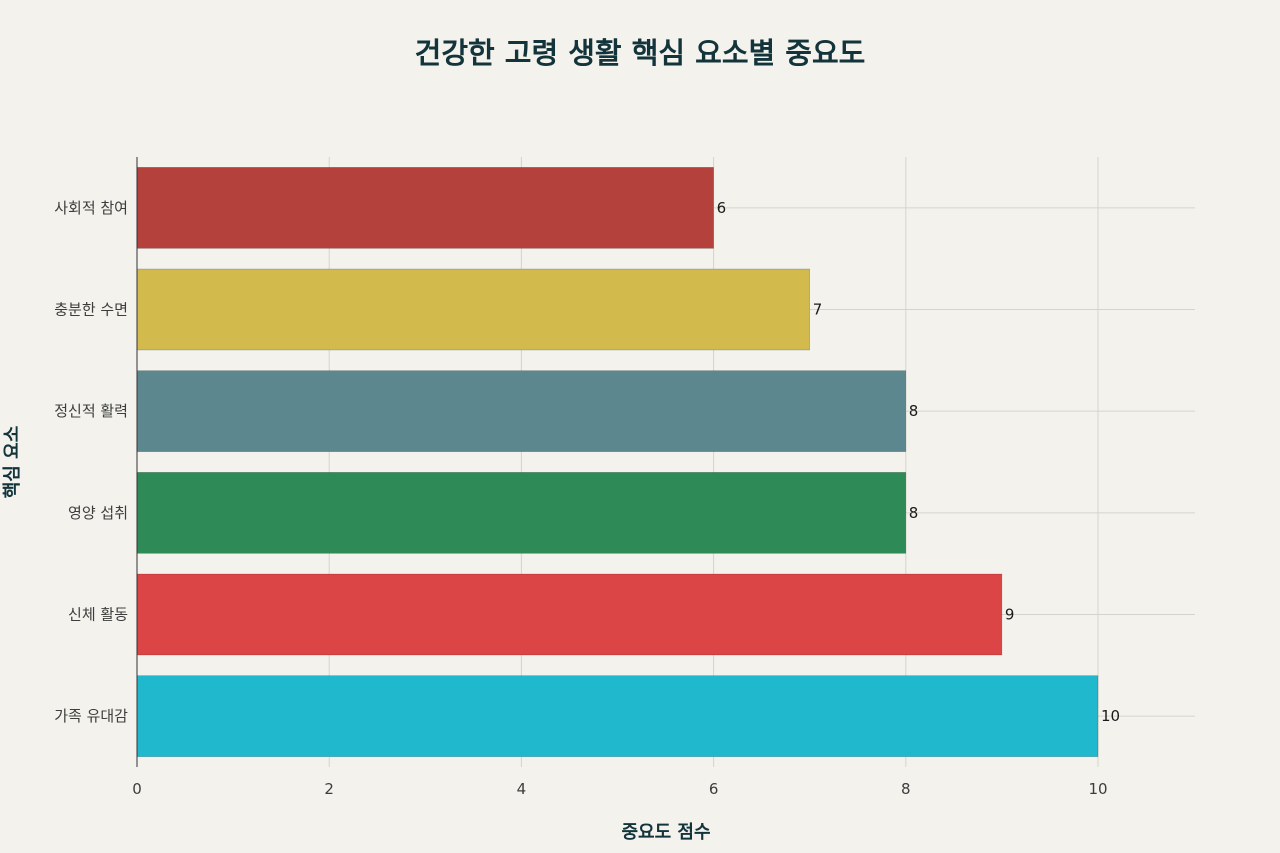  What do you see at coordinates (91, 208) in the screenshot?
I see `y-tick-label: 사회적 참여` at bounding box center [91, 208].